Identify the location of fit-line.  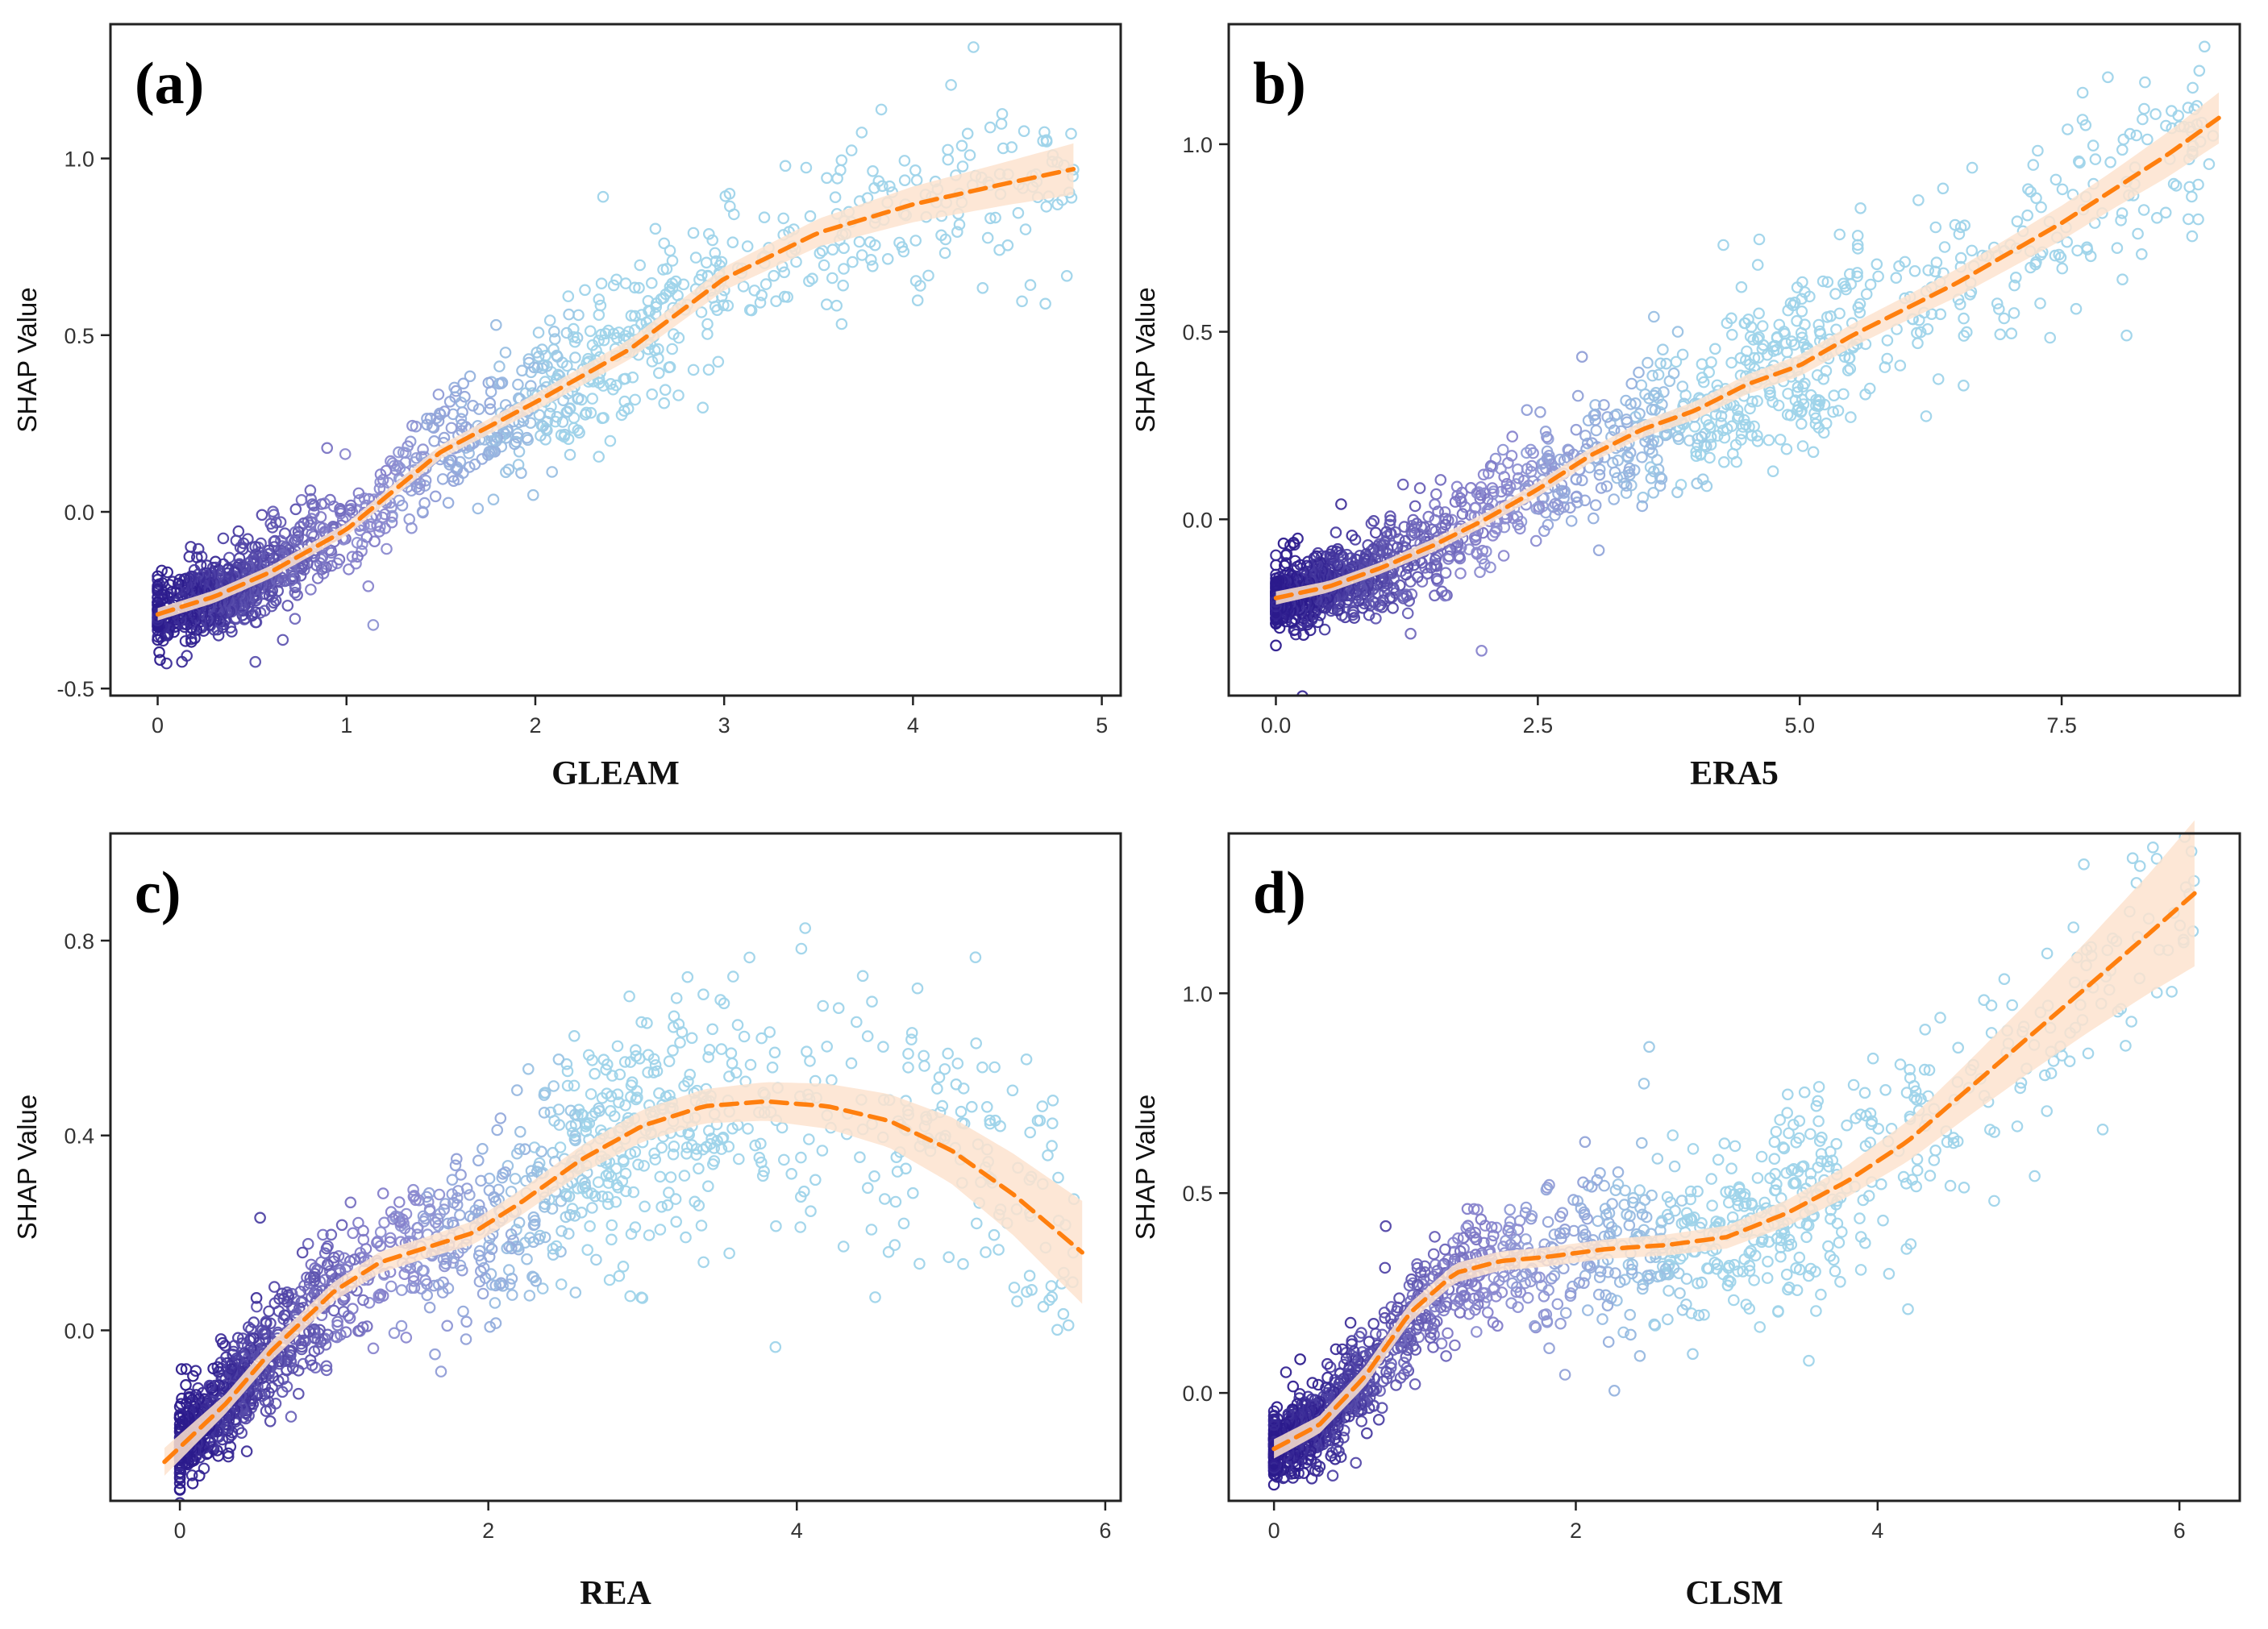
(1747, 357).